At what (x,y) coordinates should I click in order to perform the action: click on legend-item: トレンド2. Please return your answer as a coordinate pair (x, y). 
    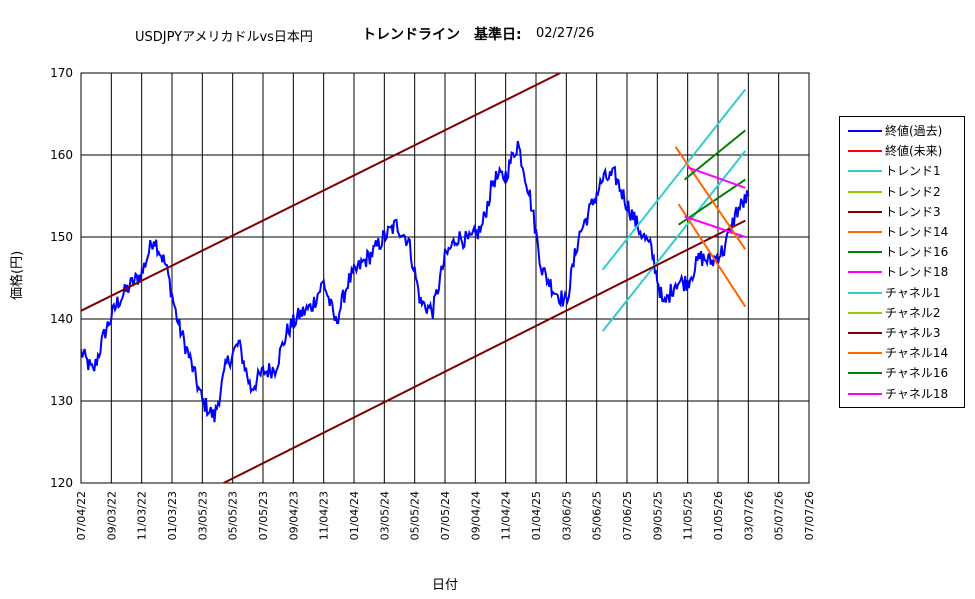
    Looking at the image, I should click on (902, 192).